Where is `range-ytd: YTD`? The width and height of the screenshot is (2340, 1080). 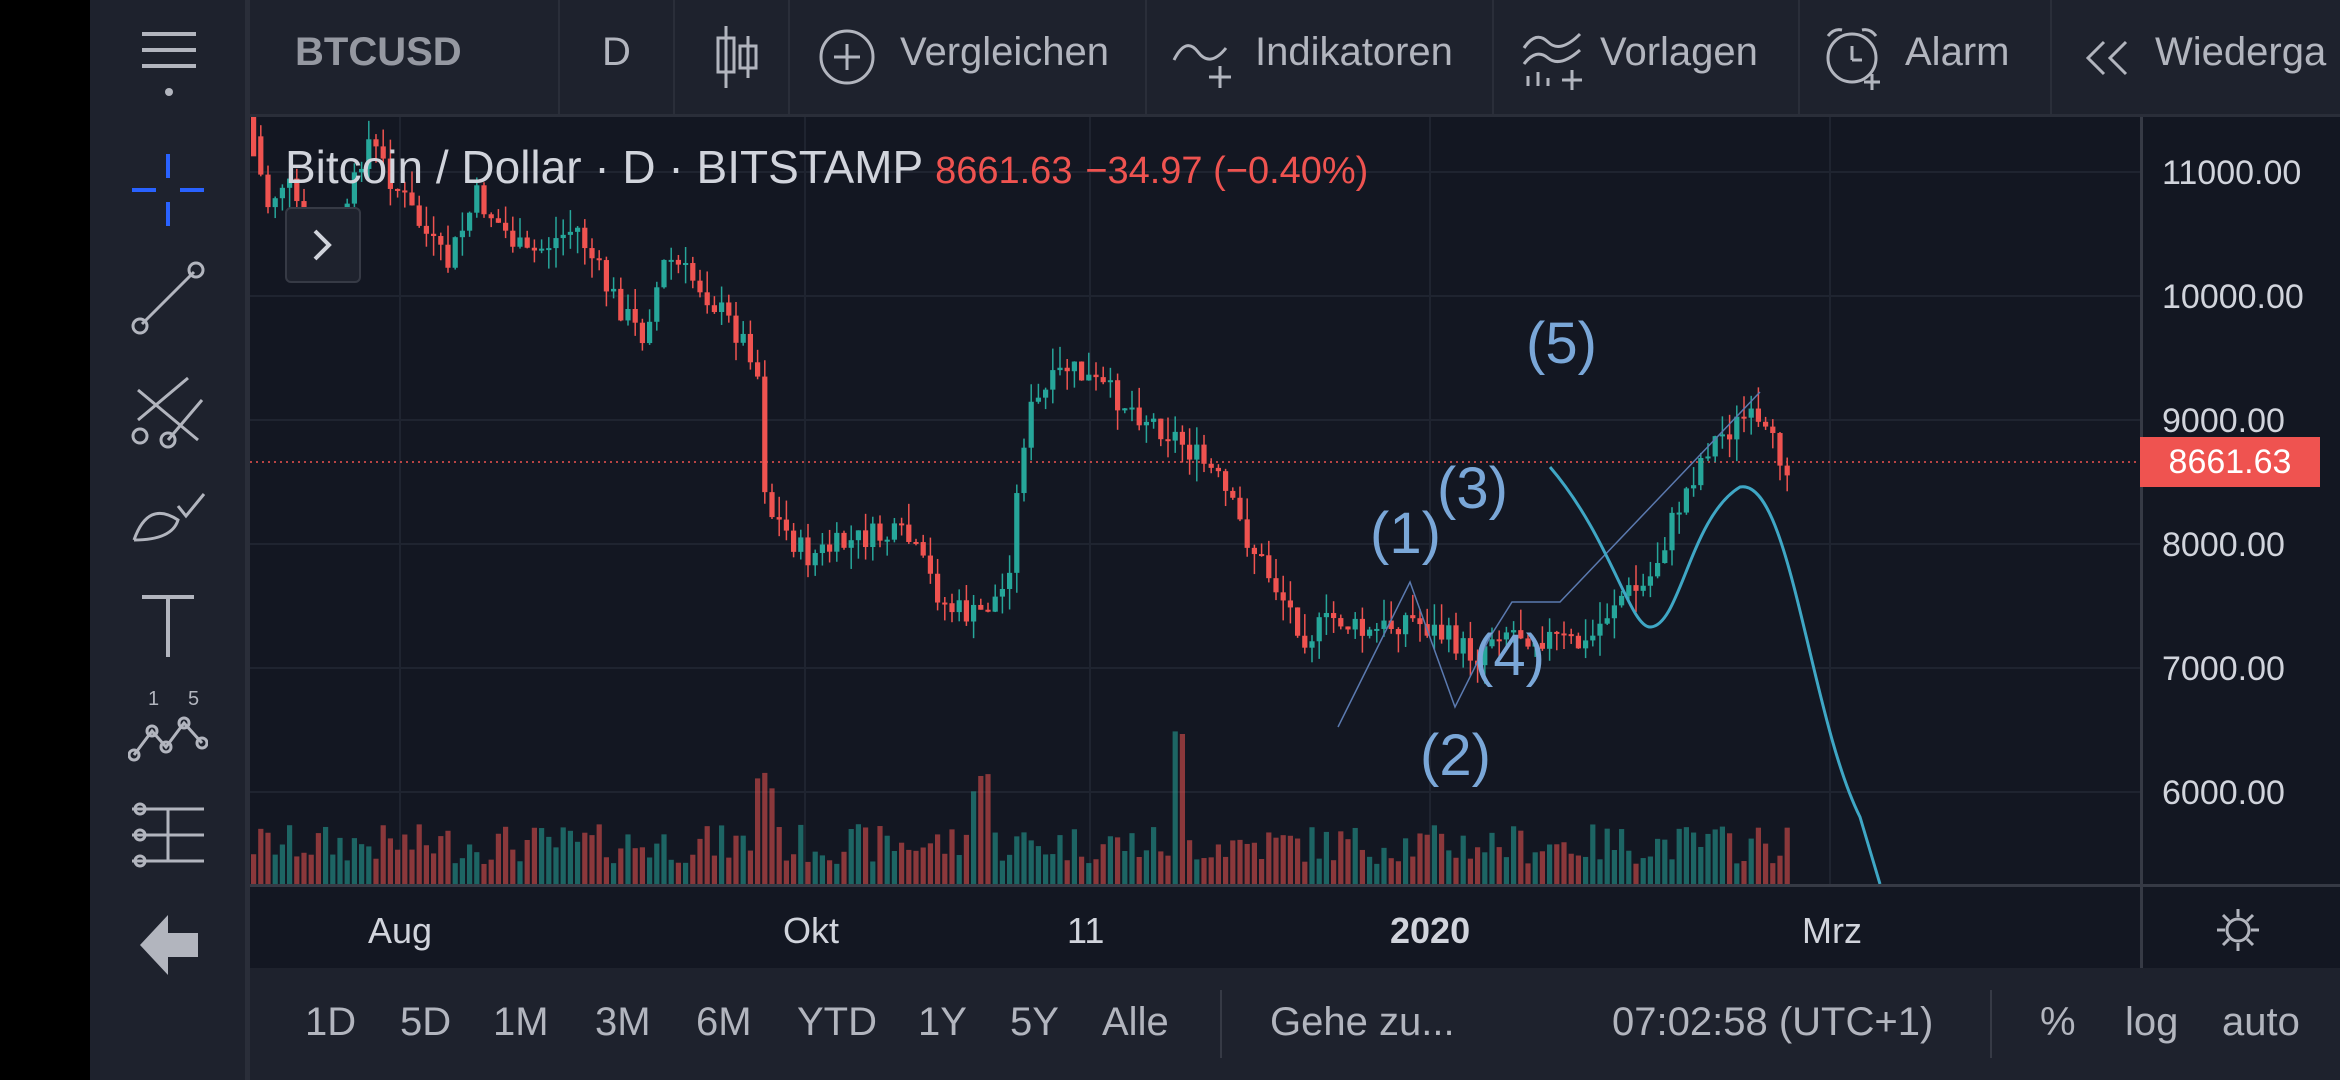
range-ytd: YTD is located at coordinates (837, 1022).